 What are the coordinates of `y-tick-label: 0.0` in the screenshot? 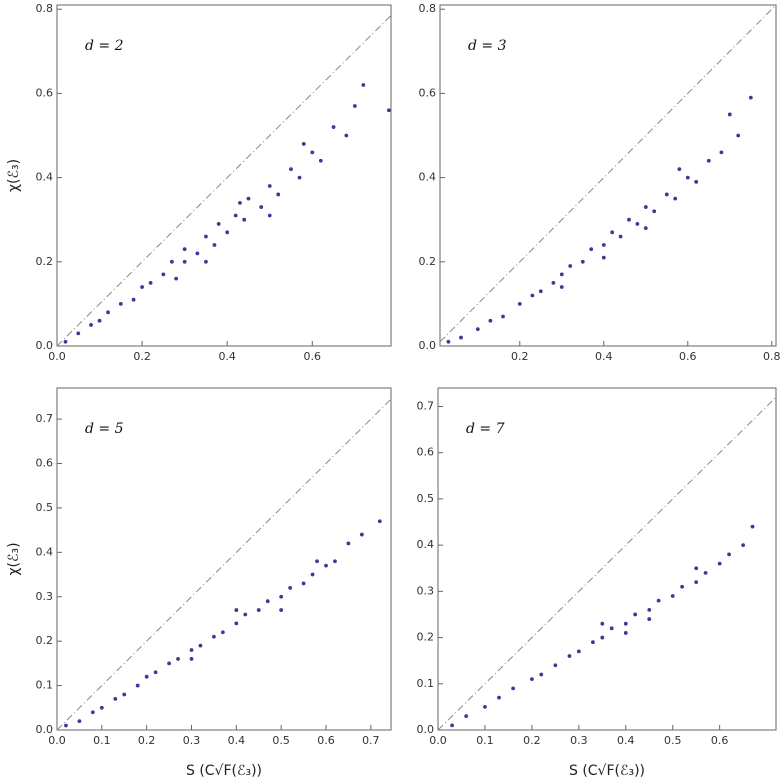 It's located at (426, 729).